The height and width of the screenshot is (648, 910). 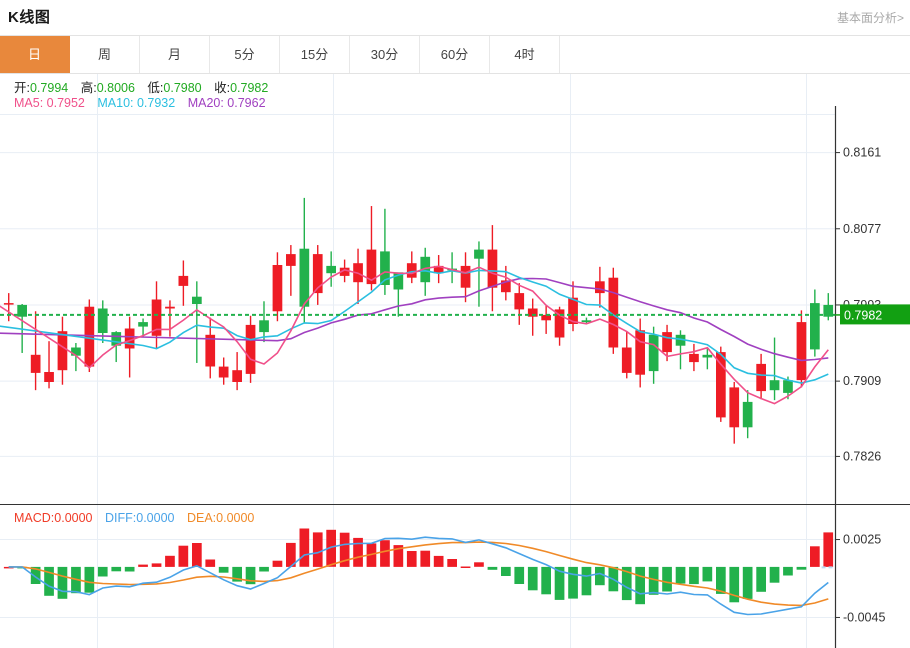 What do you see at coordinates (385, 54) in the screenshot?
I see `tab-30min: 30分` at bounding box center [385, 54].